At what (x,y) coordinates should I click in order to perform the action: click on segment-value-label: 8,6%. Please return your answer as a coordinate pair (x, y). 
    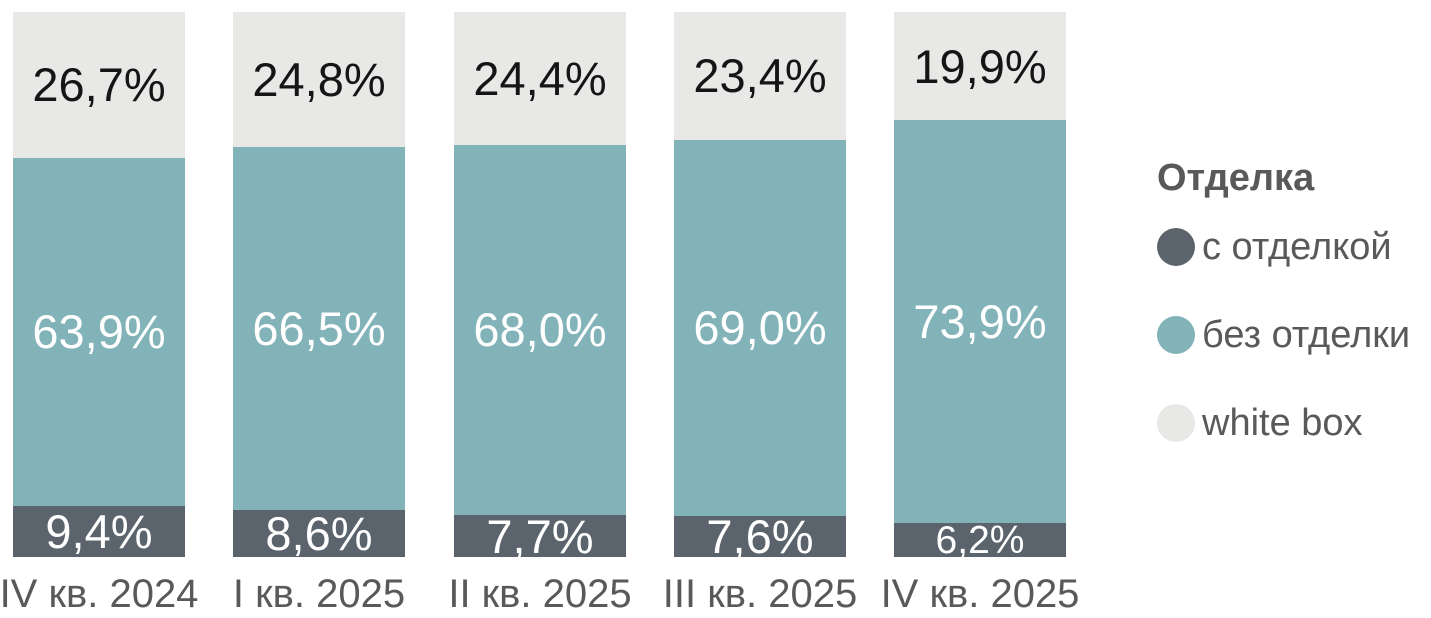
    Looking at the image, I should click on (319, 534).